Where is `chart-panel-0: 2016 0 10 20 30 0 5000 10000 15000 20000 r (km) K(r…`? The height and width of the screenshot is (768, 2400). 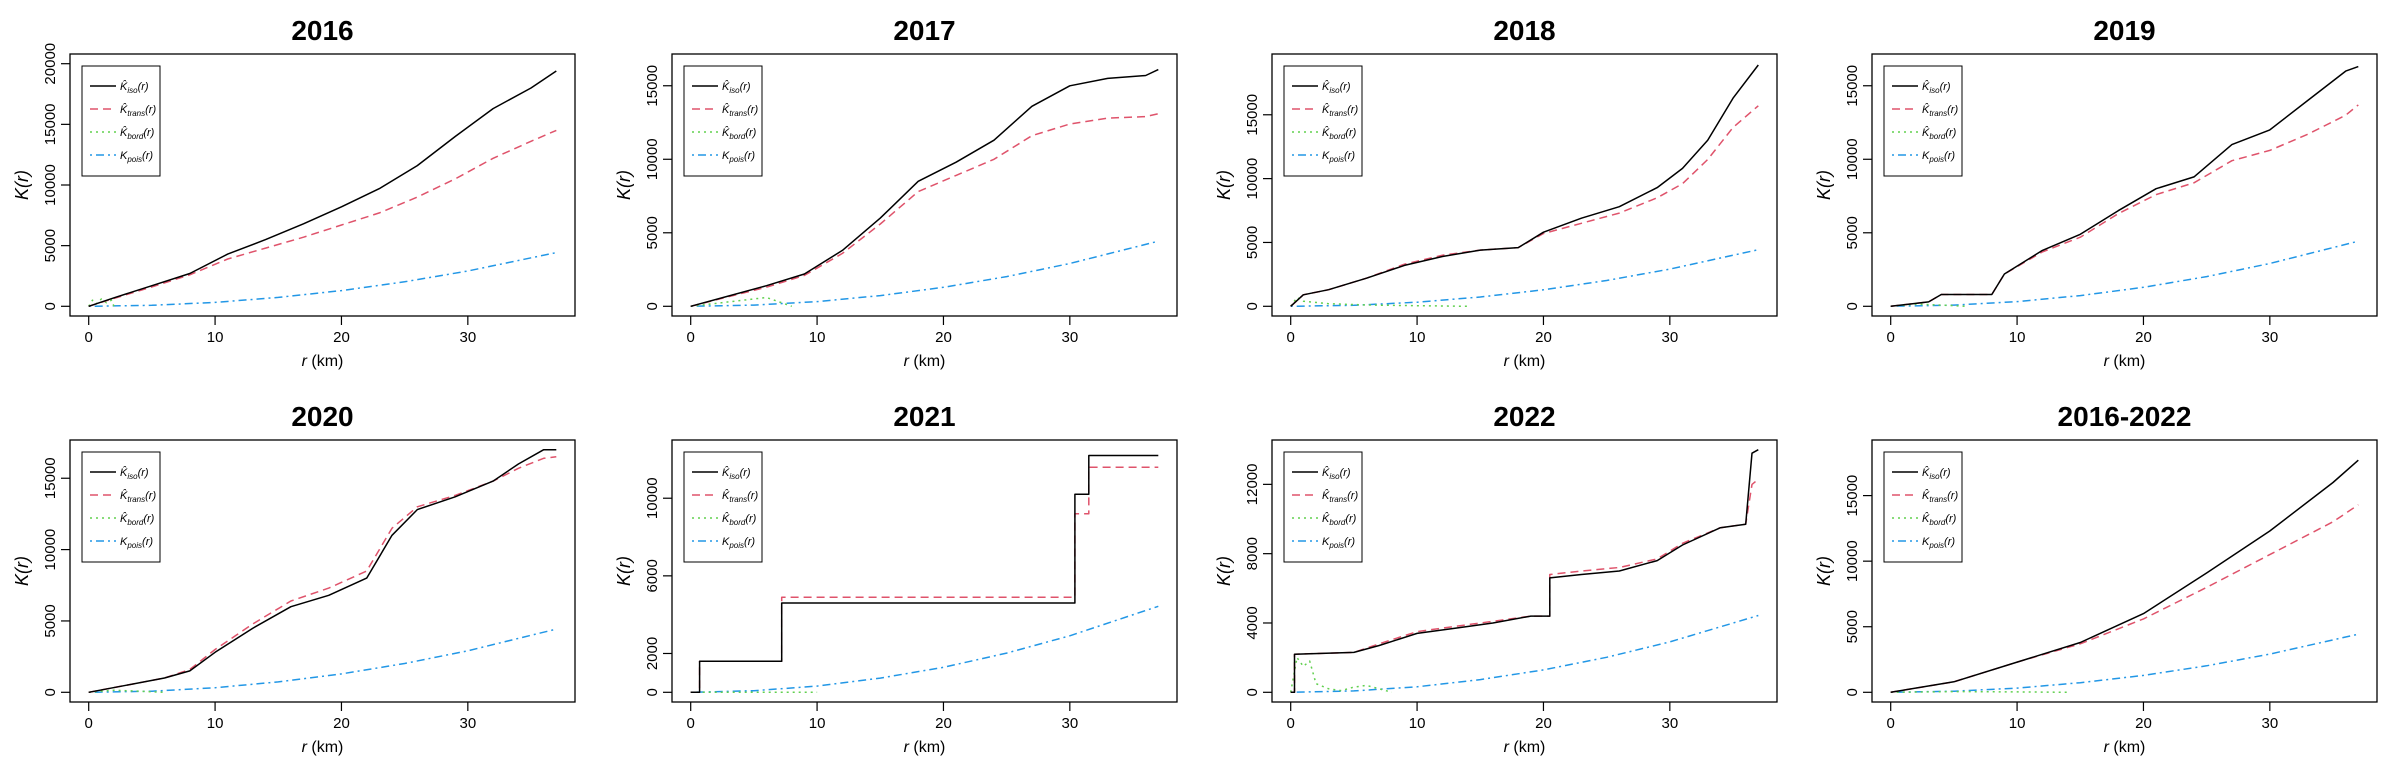 chart-panel-0: 2016 0 10 20 30 0 5000 10000 15000 20000 r (km) K(r… is located at coordinates (294, 192).